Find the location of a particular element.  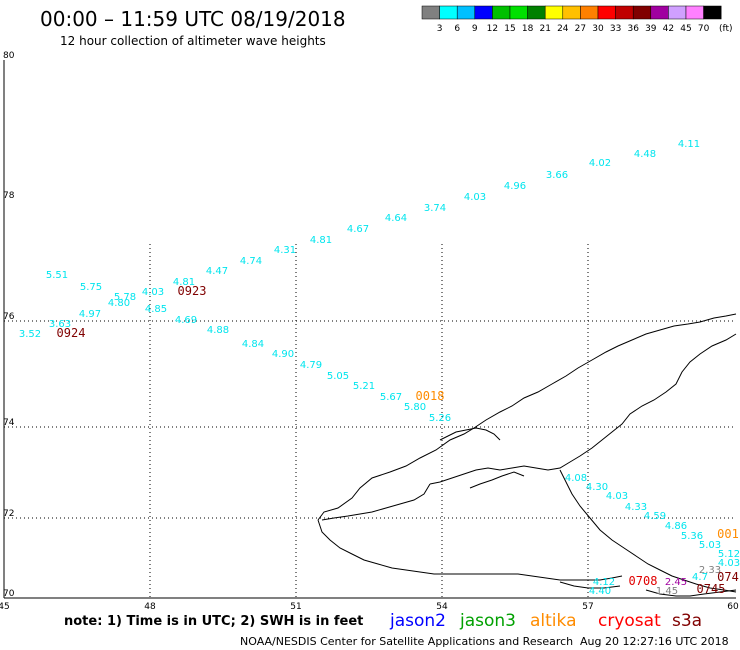

wave-height-value: 4.33 is located at coordinates (636, 507).